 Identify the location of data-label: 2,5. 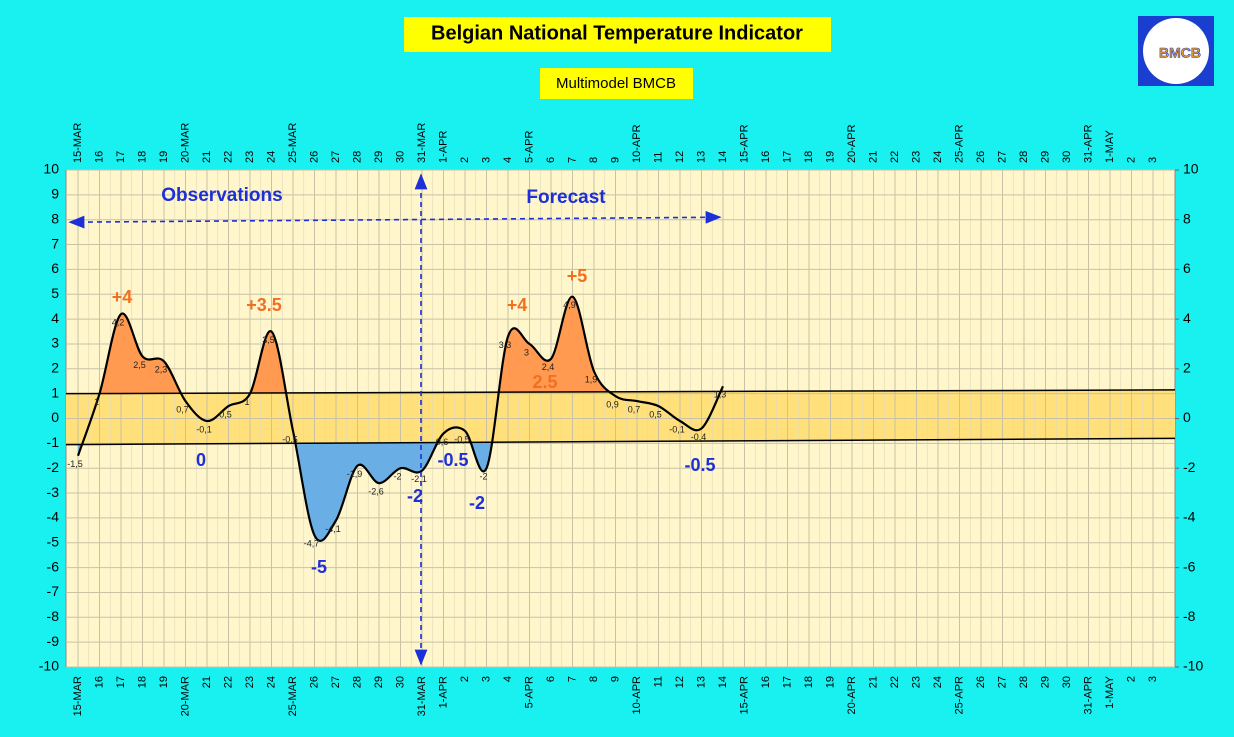
(139, 365).